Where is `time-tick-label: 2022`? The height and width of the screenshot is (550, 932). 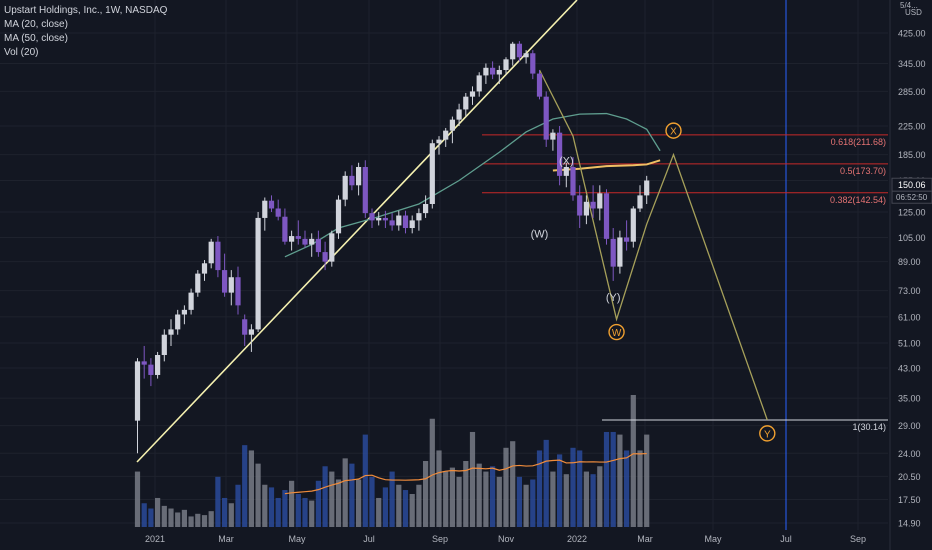
time-tick-label: 2022 is located at coordinates (577, 539).